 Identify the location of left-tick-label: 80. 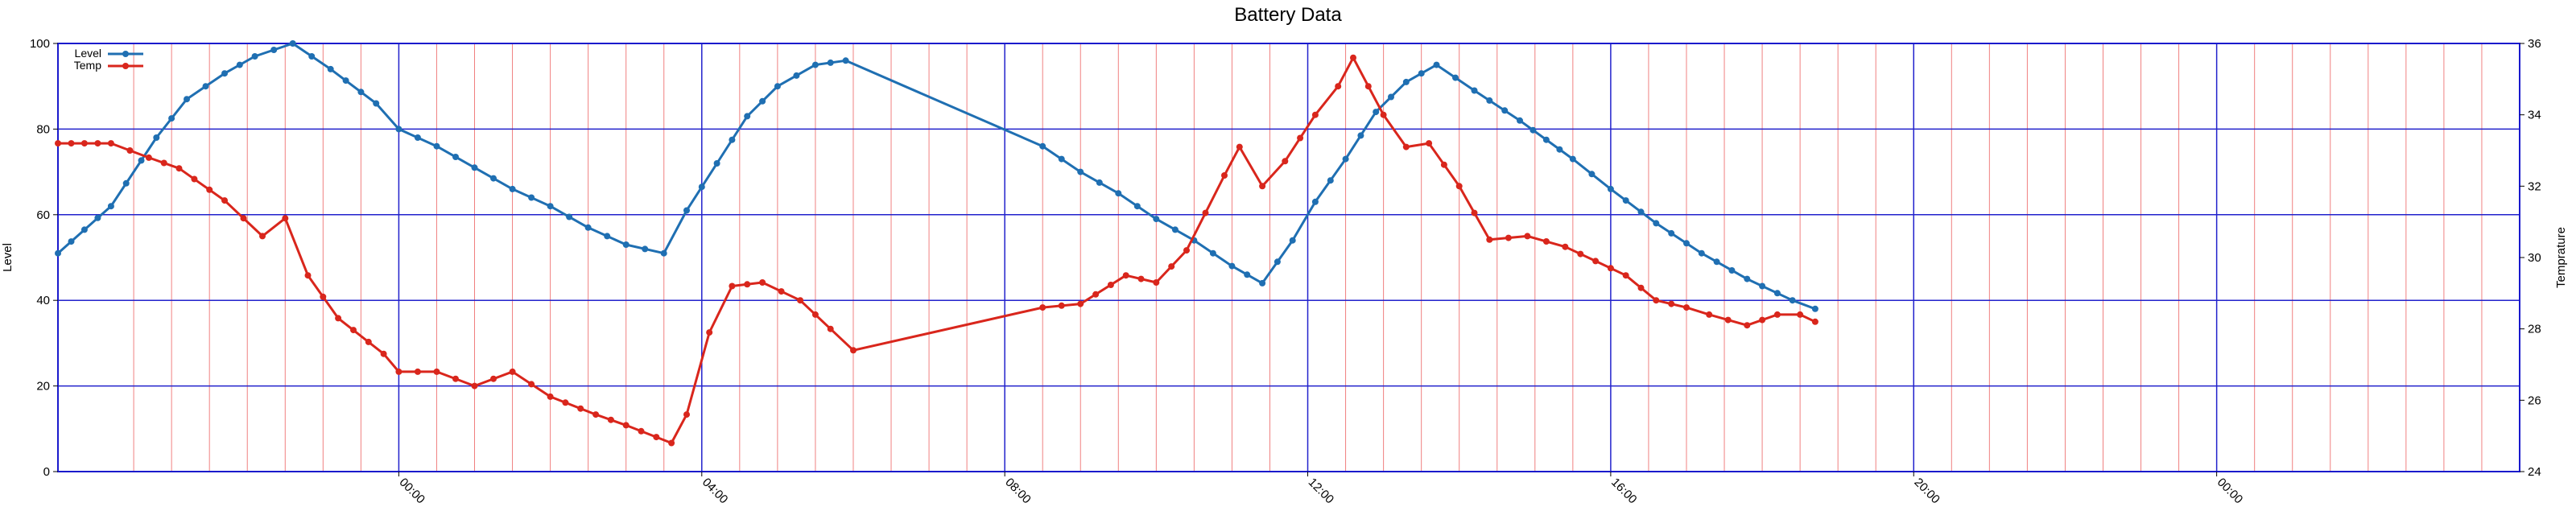
(43, 129).